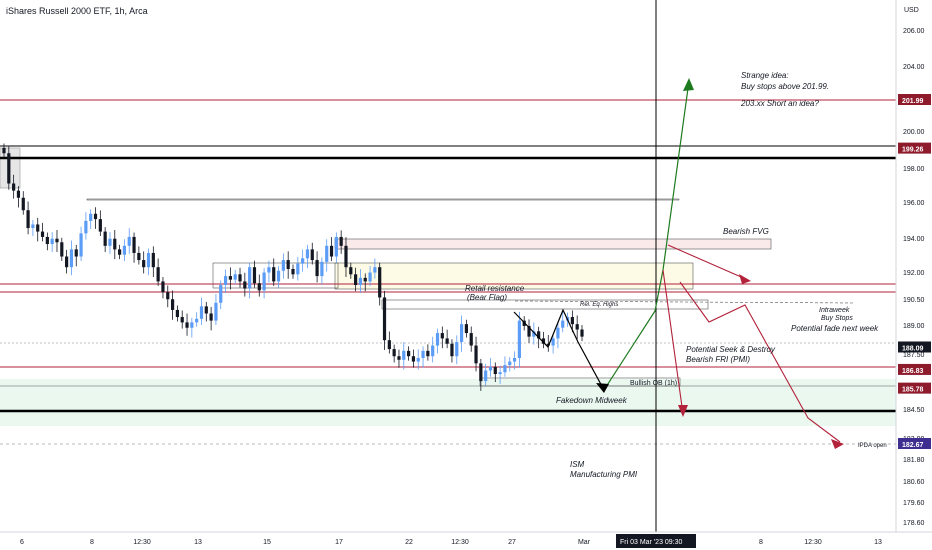  What do you see at coordinates (599, 305) in the screenshot?
I see `note-rel-eq-highs: Rel. Eq. Highs` at bounding box center [599, 305].